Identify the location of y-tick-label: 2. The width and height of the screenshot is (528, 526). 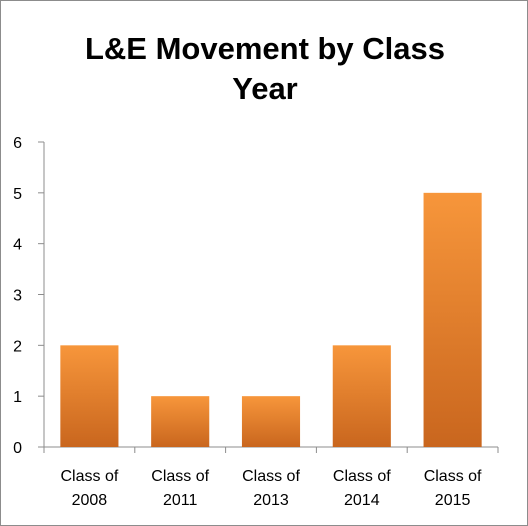
(17, 346).